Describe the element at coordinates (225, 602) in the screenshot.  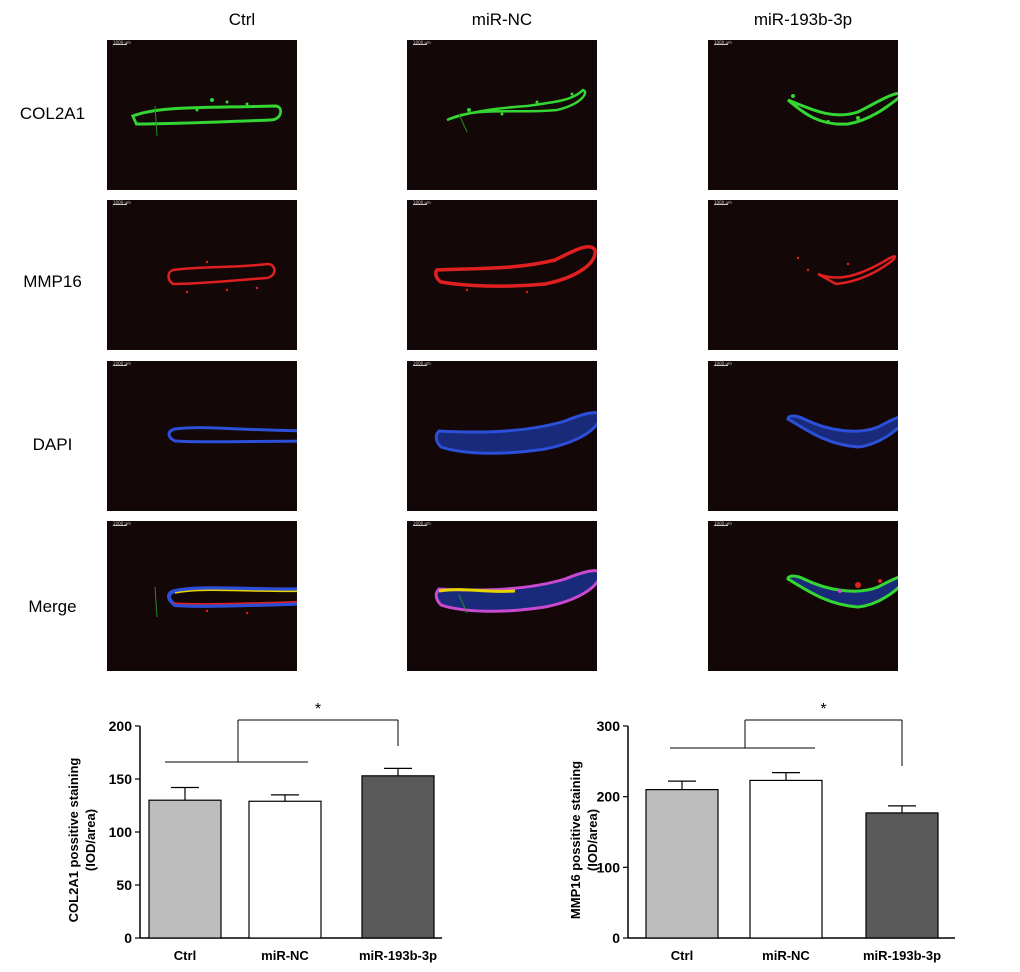
I see `merge-stain-ctrl` at that location.